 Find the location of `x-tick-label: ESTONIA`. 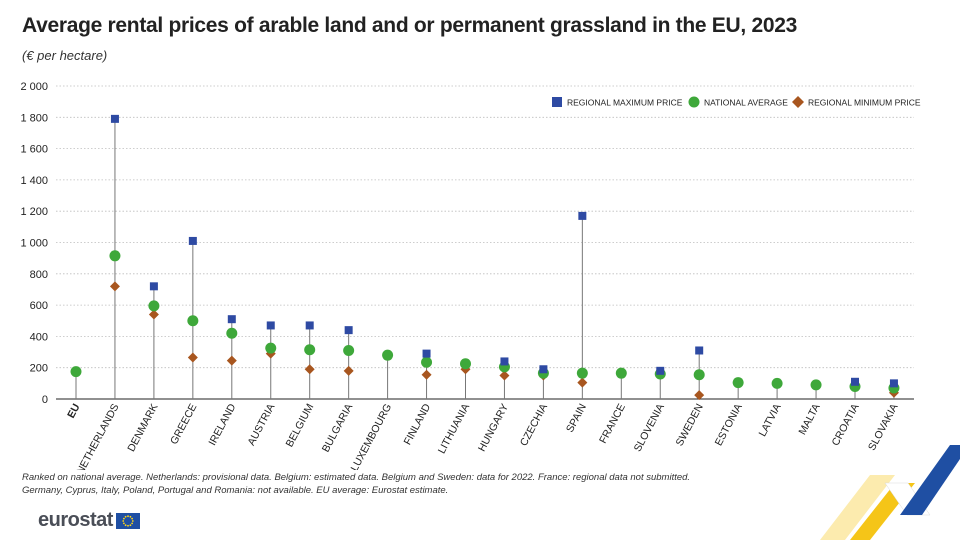

x-tick-label: ESTONIA is located at coordinates (729, 425).